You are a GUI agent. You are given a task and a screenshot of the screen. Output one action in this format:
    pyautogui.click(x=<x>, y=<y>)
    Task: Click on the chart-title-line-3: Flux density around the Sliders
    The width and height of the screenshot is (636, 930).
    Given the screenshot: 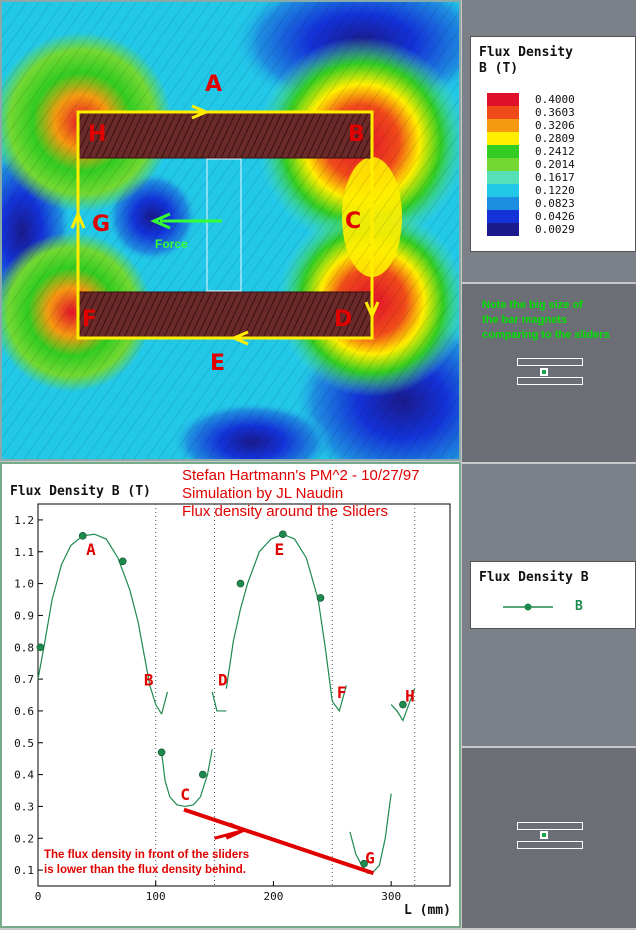 What is the action you would take?
    pyautogui.click(x=285, y=511)
    